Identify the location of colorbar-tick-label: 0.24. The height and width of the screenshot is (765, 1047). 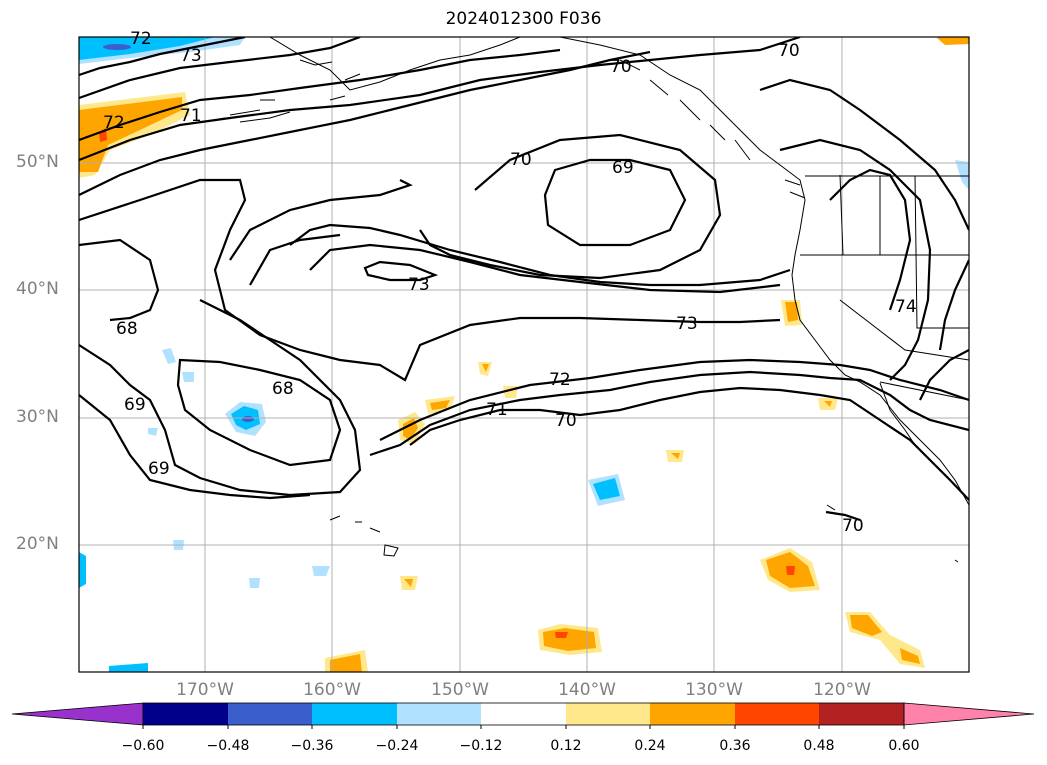
(650, 746).